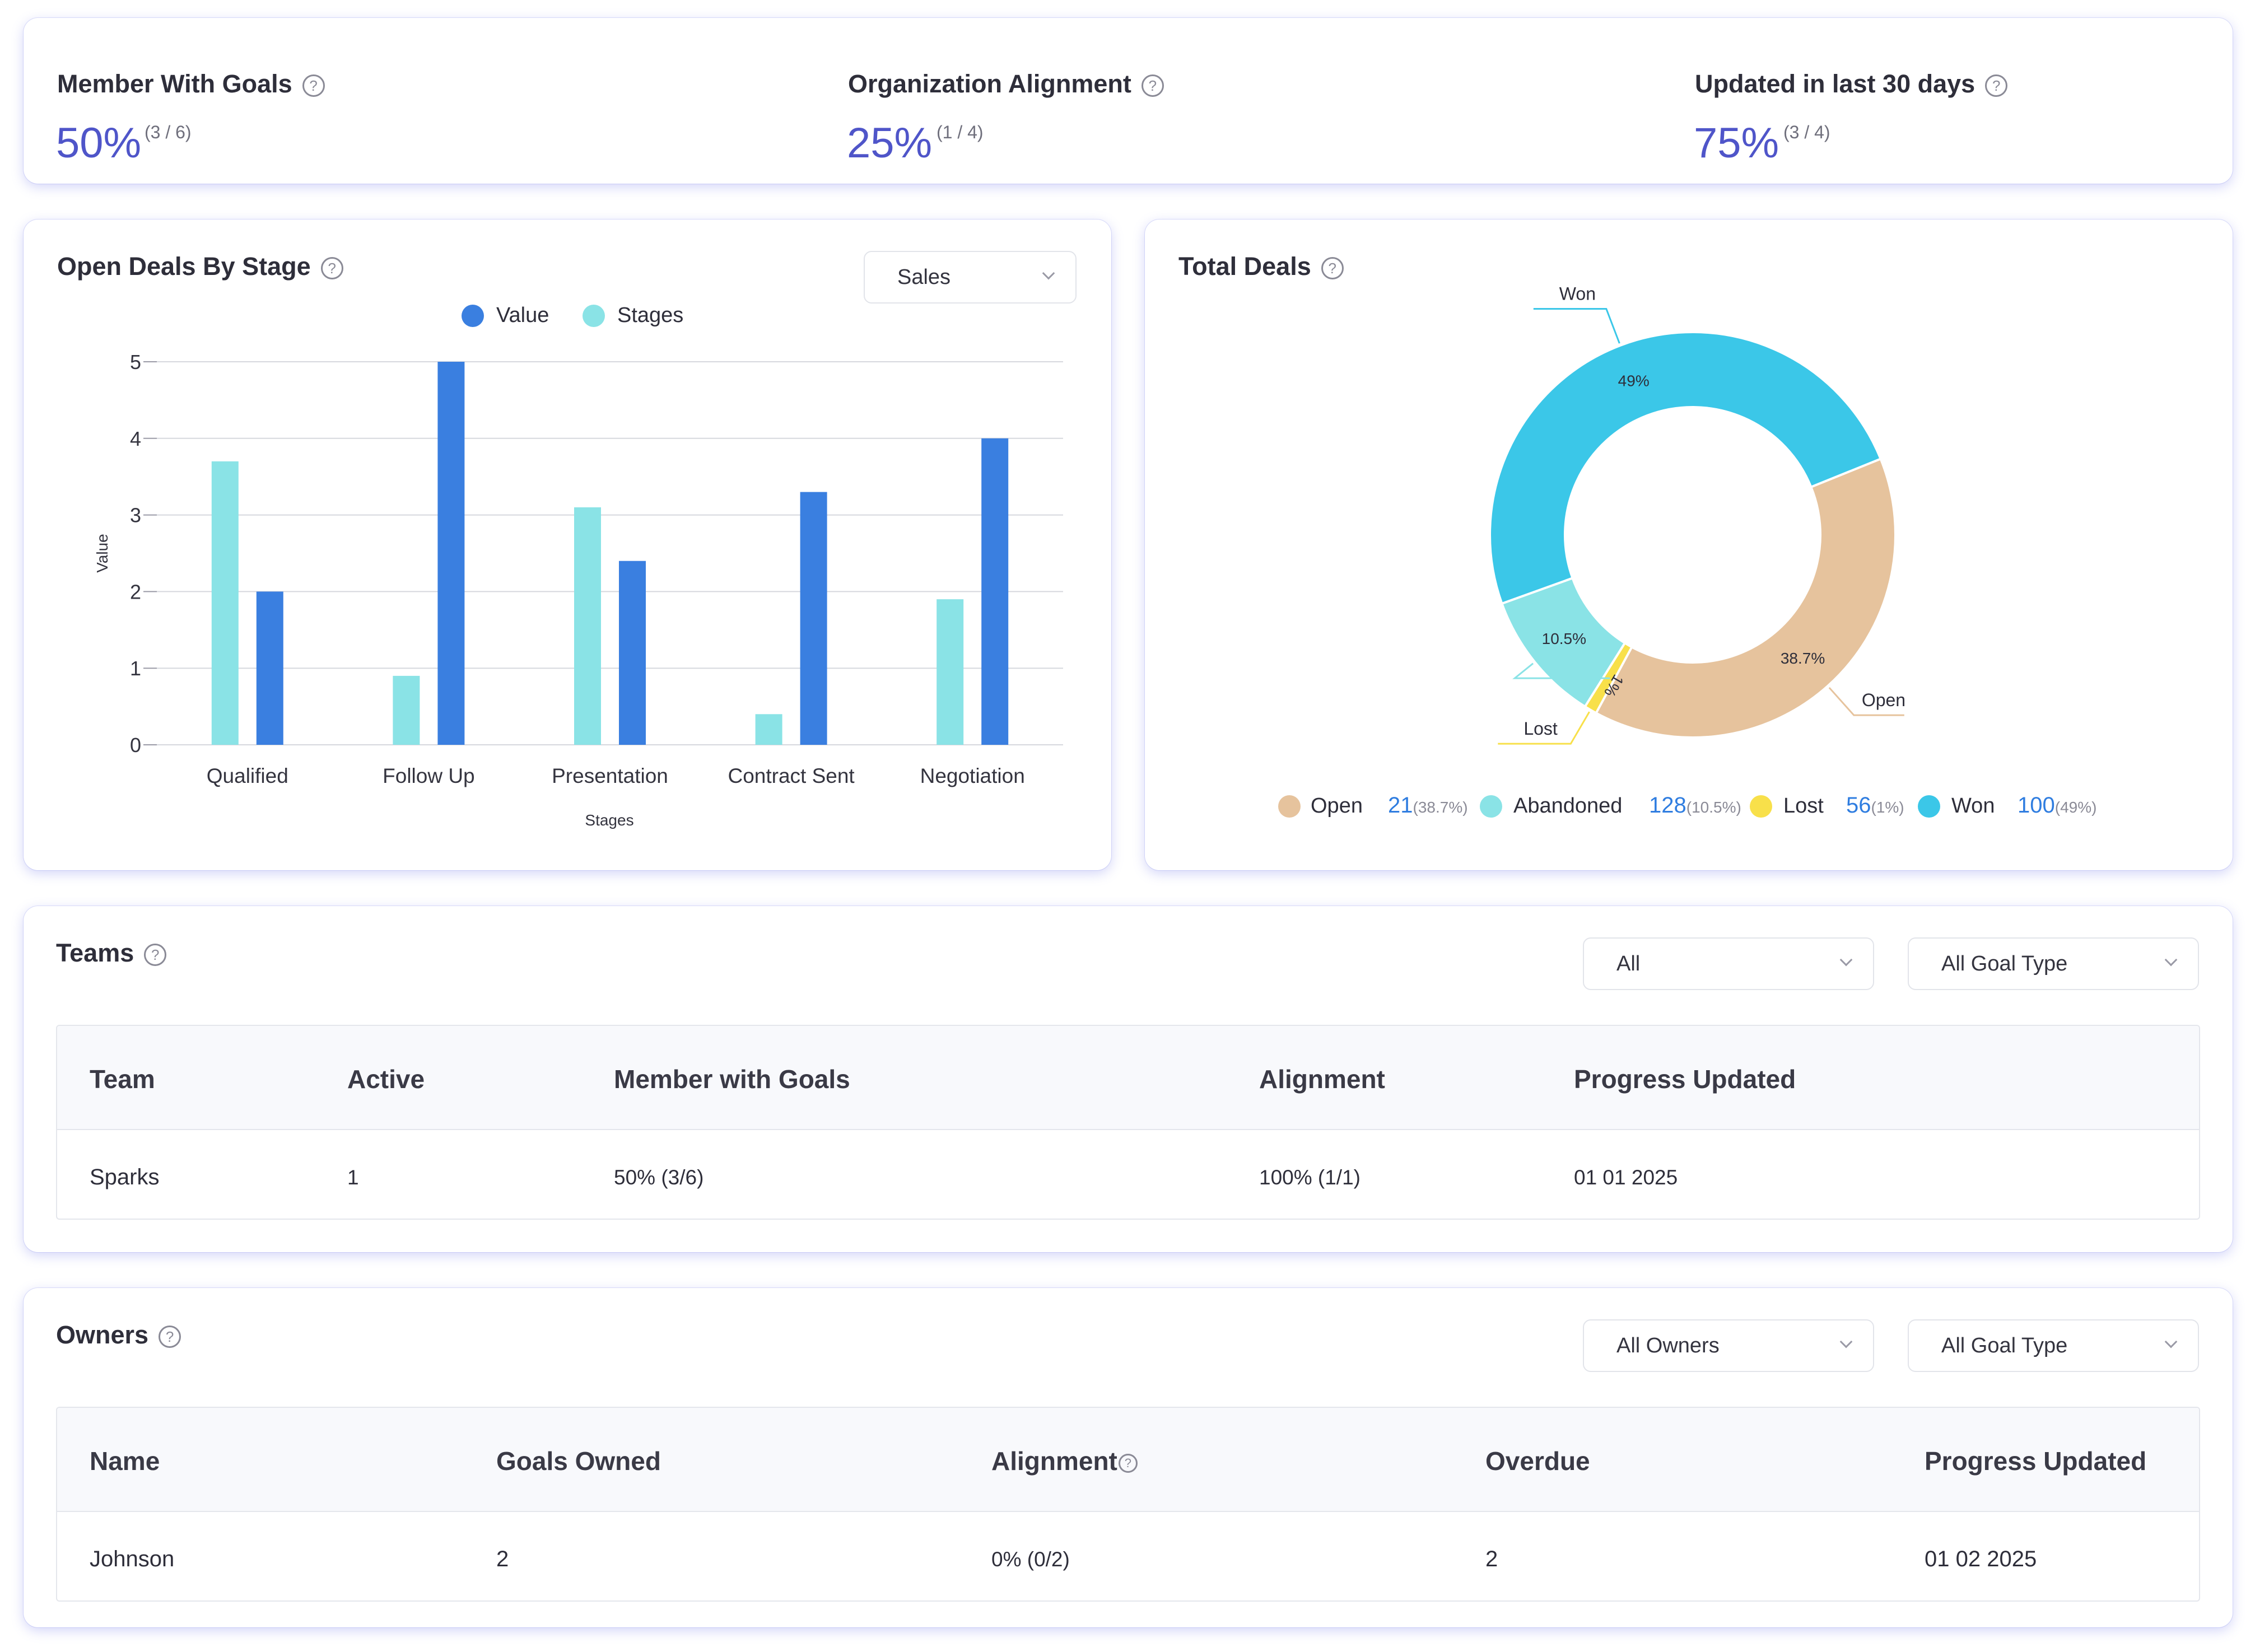 Image resolution: width=2255 pixels, height=1652 pixels. Describe the element at coordinates (102, 1334) in the screenshot. I see `owners-title: Owners` at that location.